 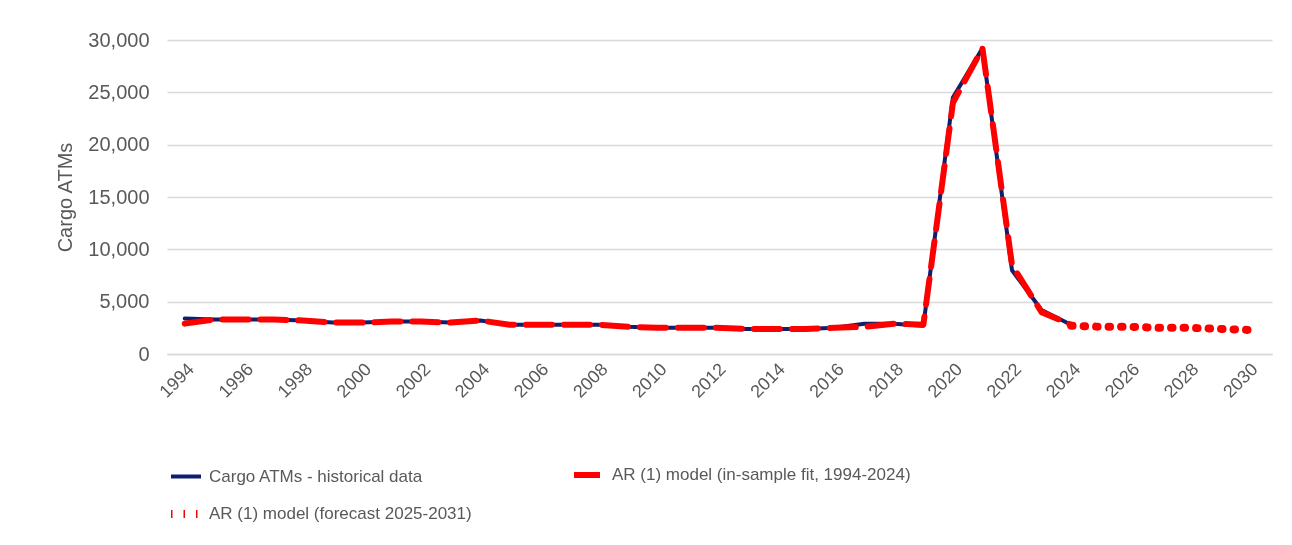 I want to click on y-tick-label: 10,000, so click(x=119, y=248).